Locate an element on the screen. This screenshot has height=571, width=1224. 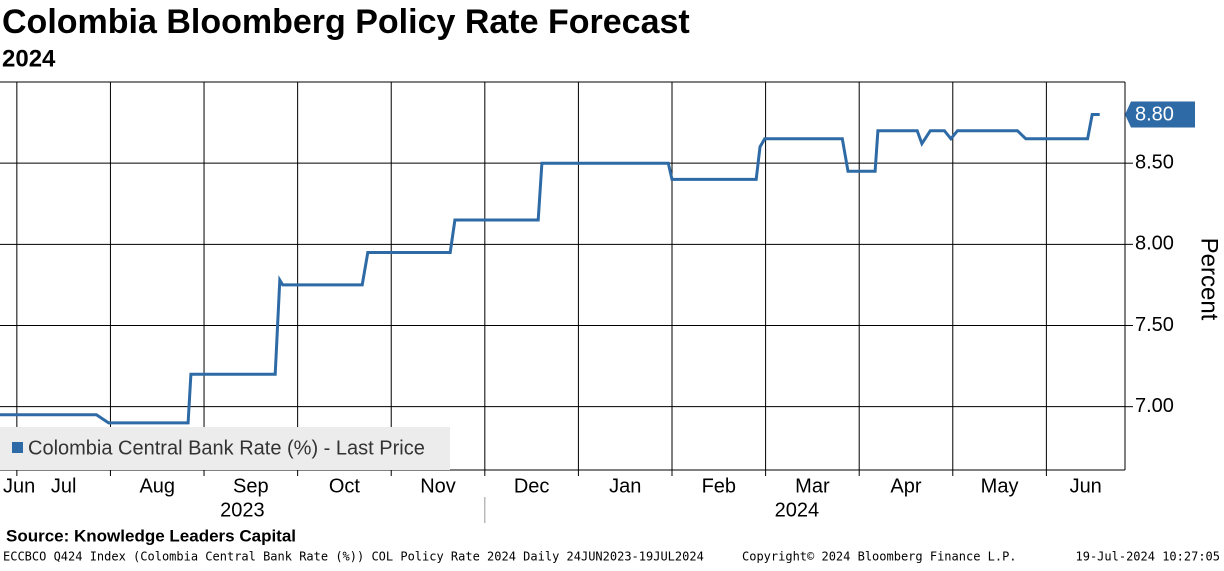
y-tick-label: 8.00 is located at coordinates (1154, 244).